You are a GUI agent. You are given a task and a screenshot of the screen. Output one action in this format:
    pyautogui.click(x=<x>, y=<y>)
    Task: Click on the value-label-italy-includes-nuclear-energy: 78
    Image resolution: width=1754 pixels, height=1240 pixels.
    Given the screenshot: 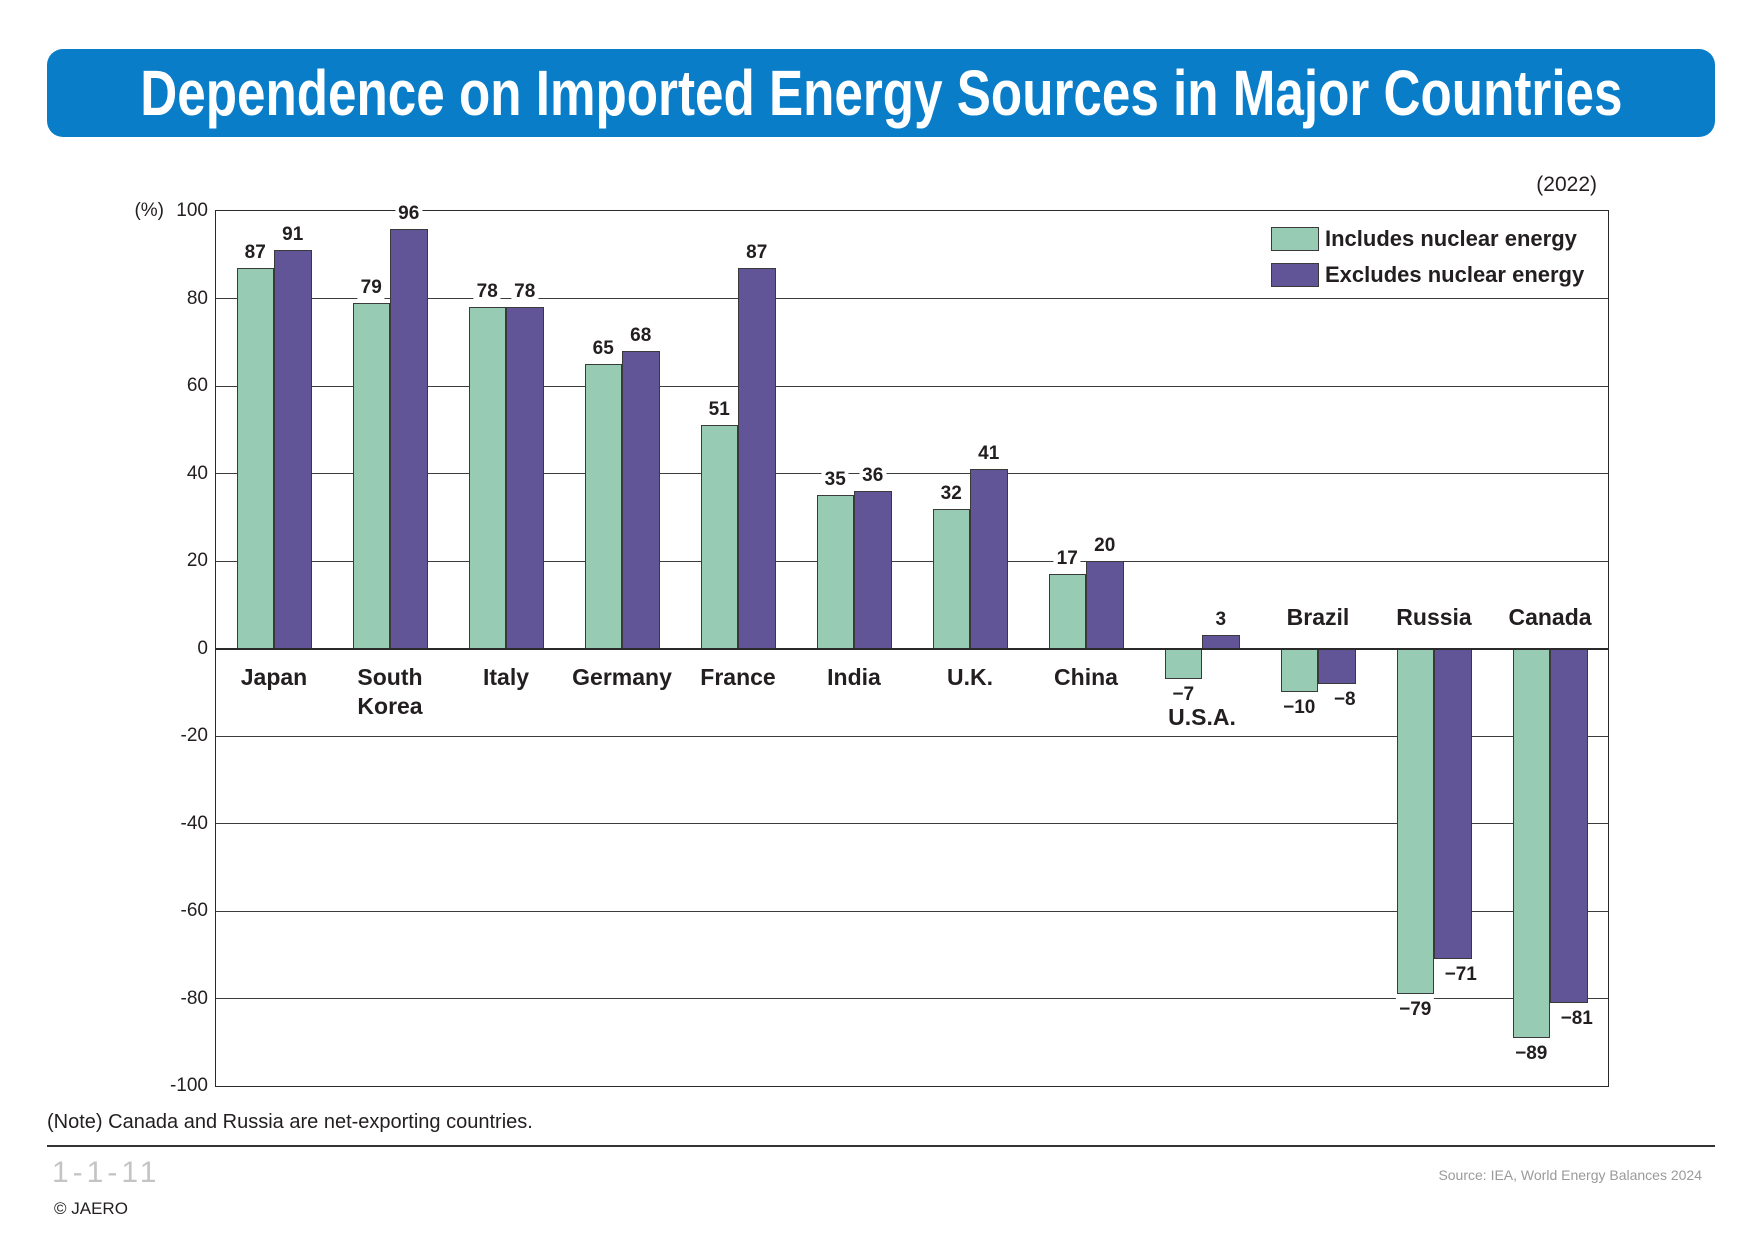 What is the action you would take?
    pyautogui.click(x=487, y=292)
    